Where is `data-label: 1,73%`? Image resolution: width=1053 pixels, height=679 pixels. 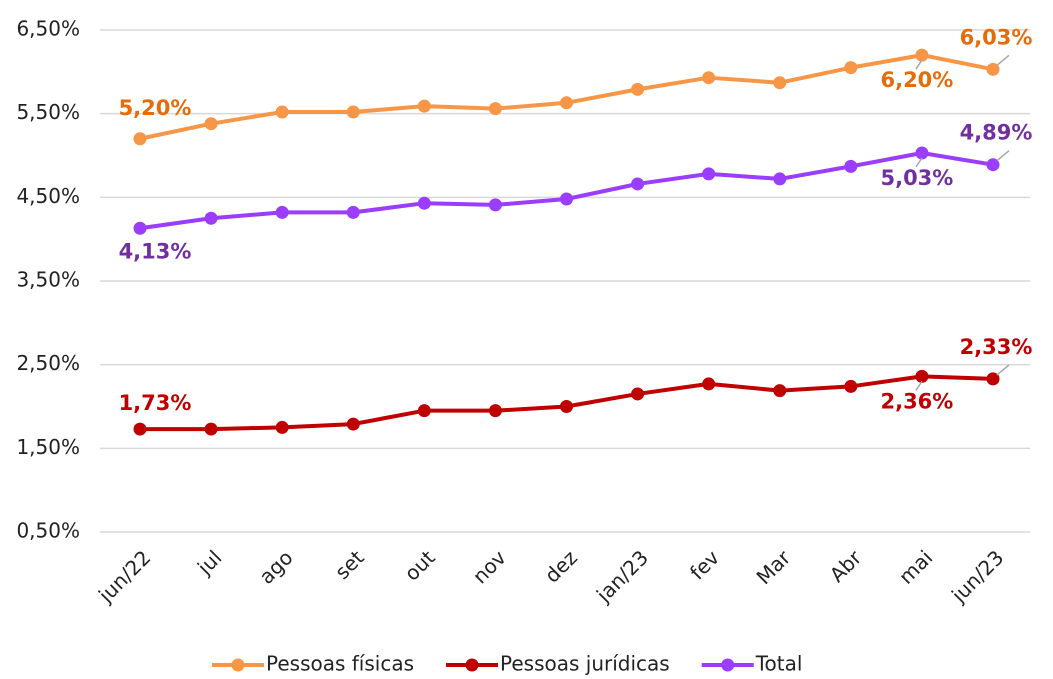 data-label: 1,73% is located at coordinates (155, 403).